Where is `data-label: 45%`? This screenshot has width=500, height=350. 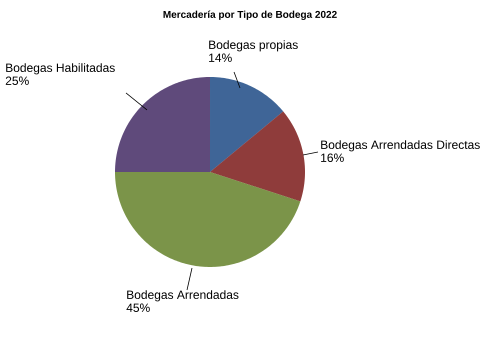
data-label: 45% is located at coordinates (138, 308).